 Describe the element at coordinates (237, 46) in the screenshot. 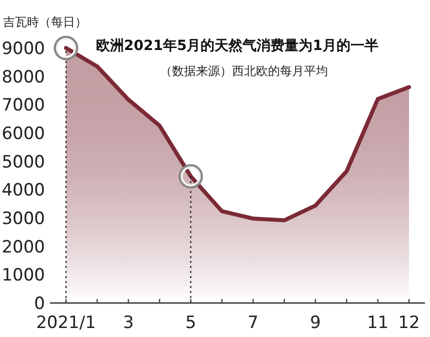

I see `chart-title: 欧洲2021年5月的天然气消费量为1月的一半` at that location.